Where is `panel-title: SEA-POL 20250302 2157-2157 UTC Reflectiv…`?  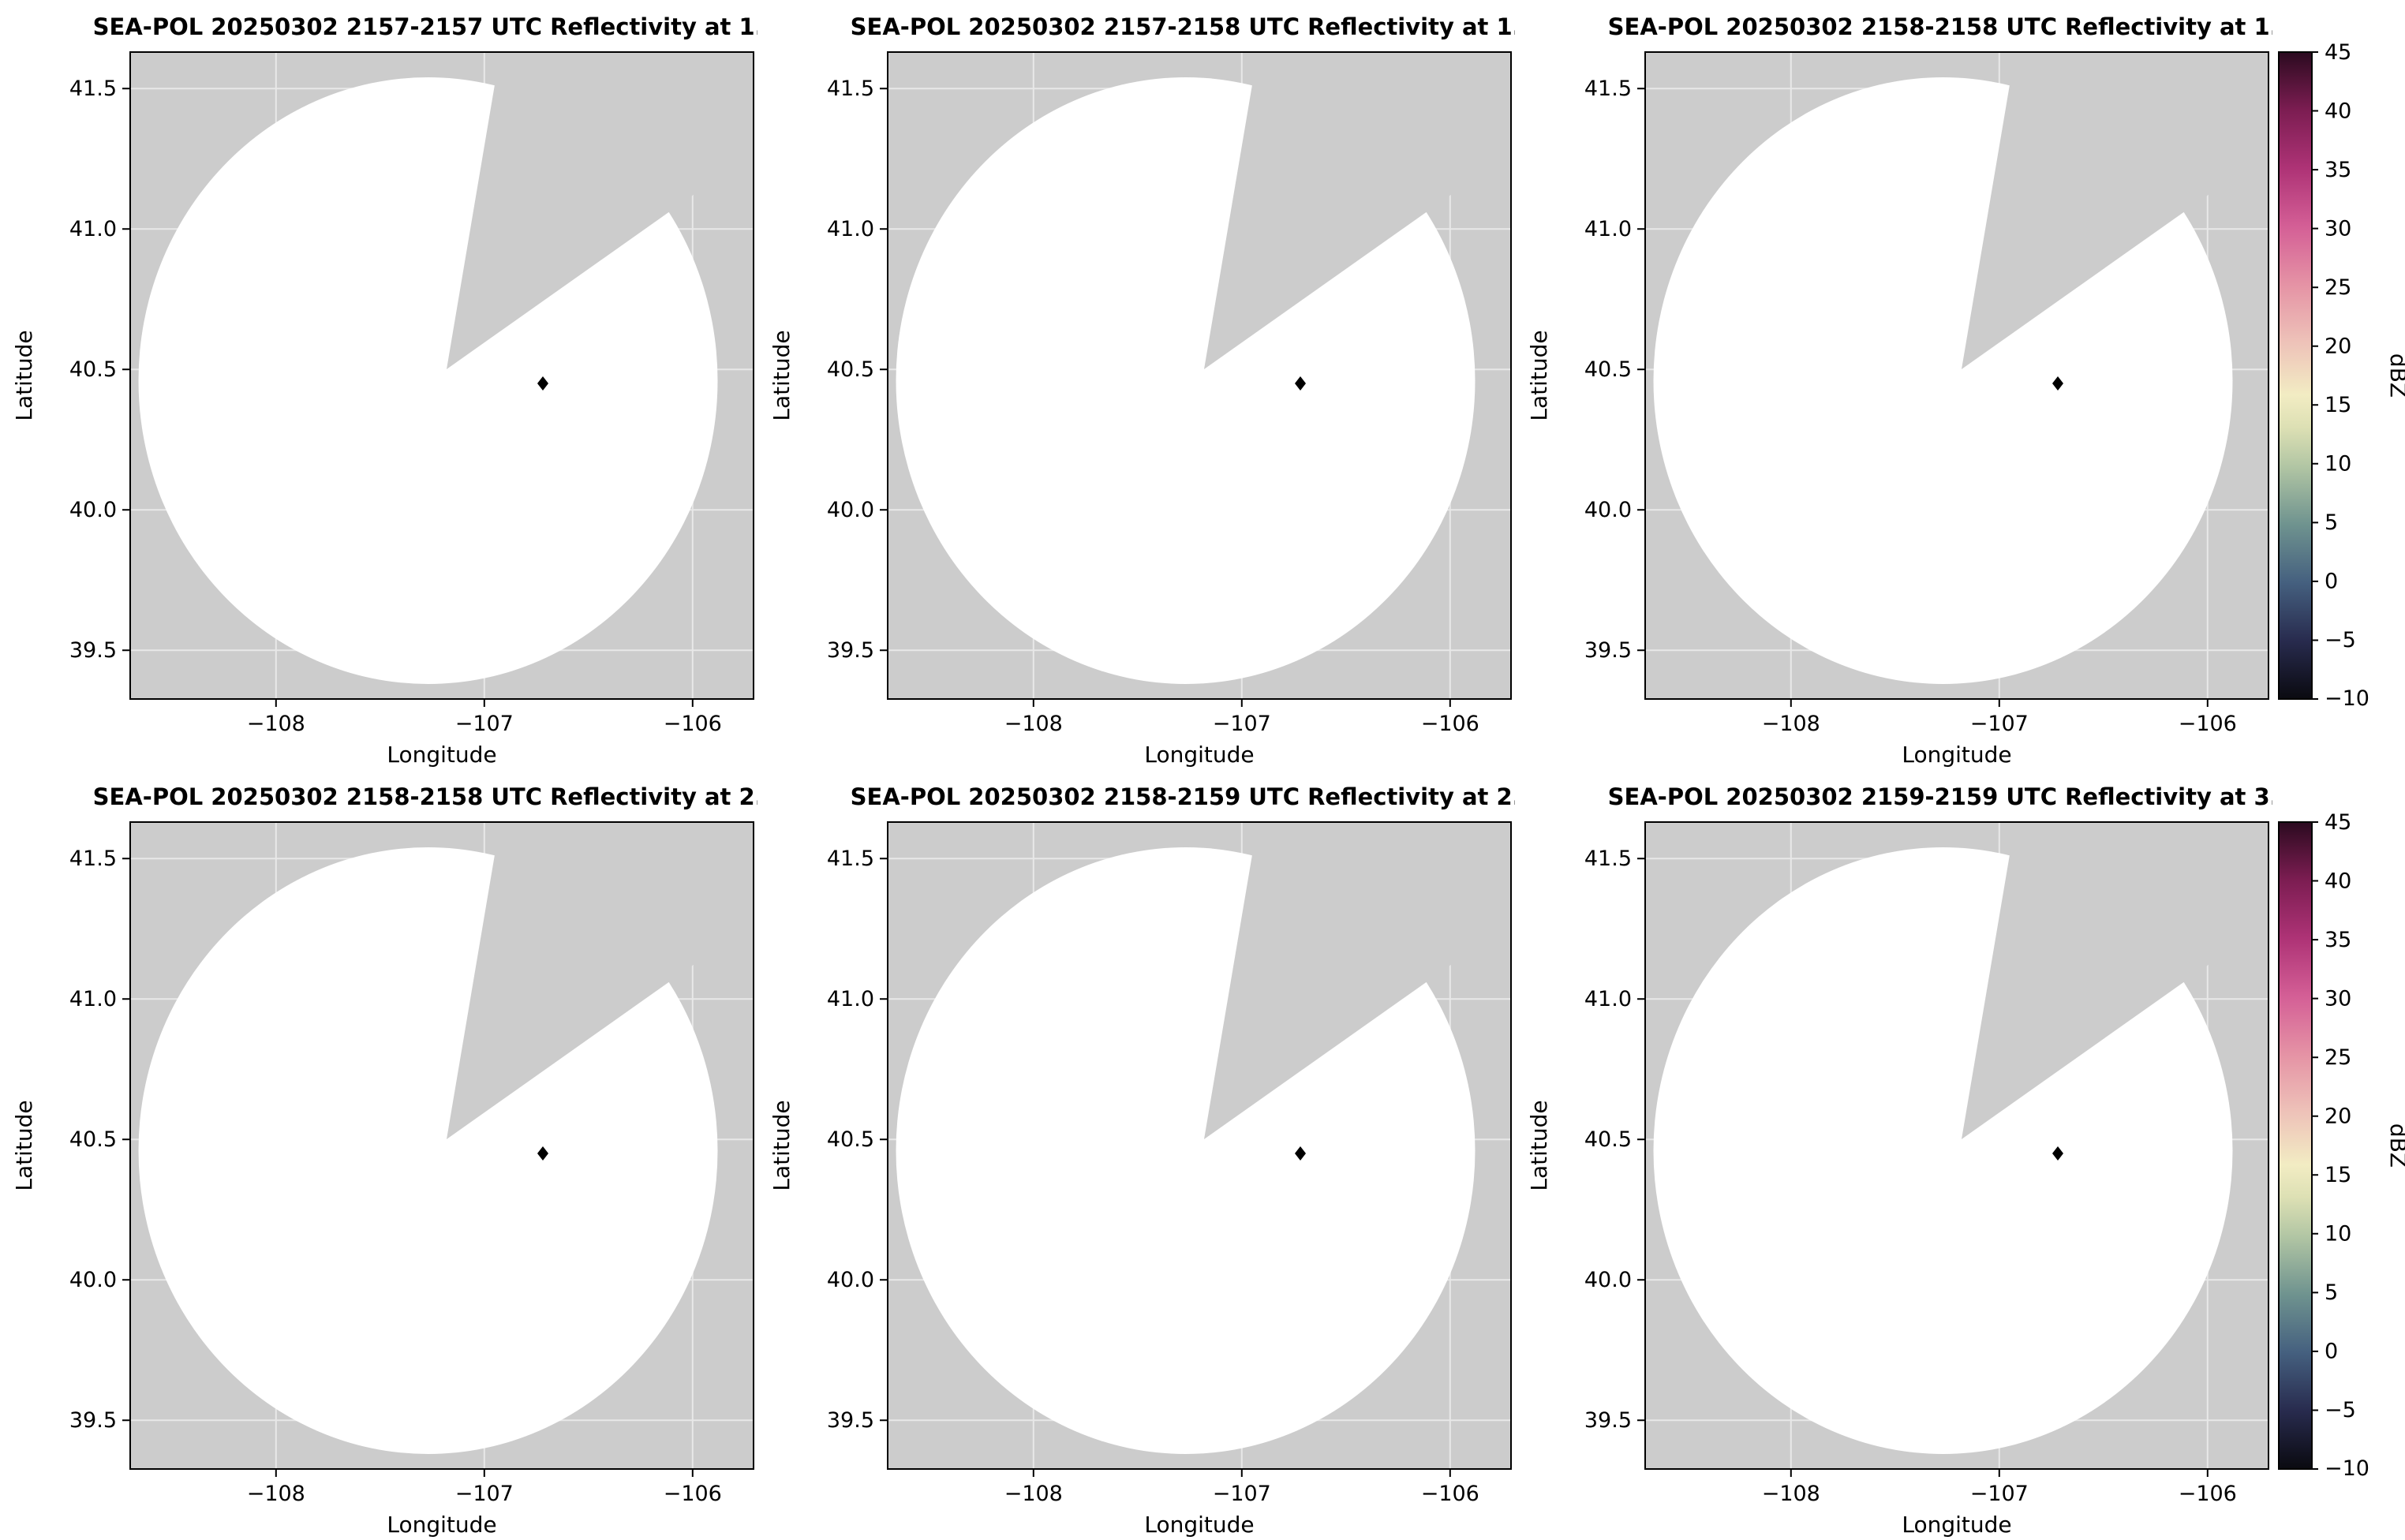
panel-title: SEA-POL 20250302 2157-2157 UTC Reflectiv… is located at coordinates (425, 26).